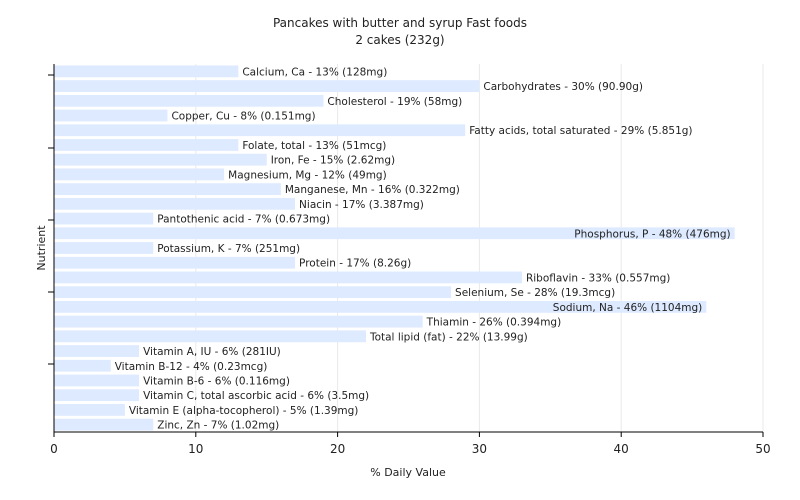  I want to click on bar-label: Iron, Fe - 15% (2.62mg), so click(333, 161).